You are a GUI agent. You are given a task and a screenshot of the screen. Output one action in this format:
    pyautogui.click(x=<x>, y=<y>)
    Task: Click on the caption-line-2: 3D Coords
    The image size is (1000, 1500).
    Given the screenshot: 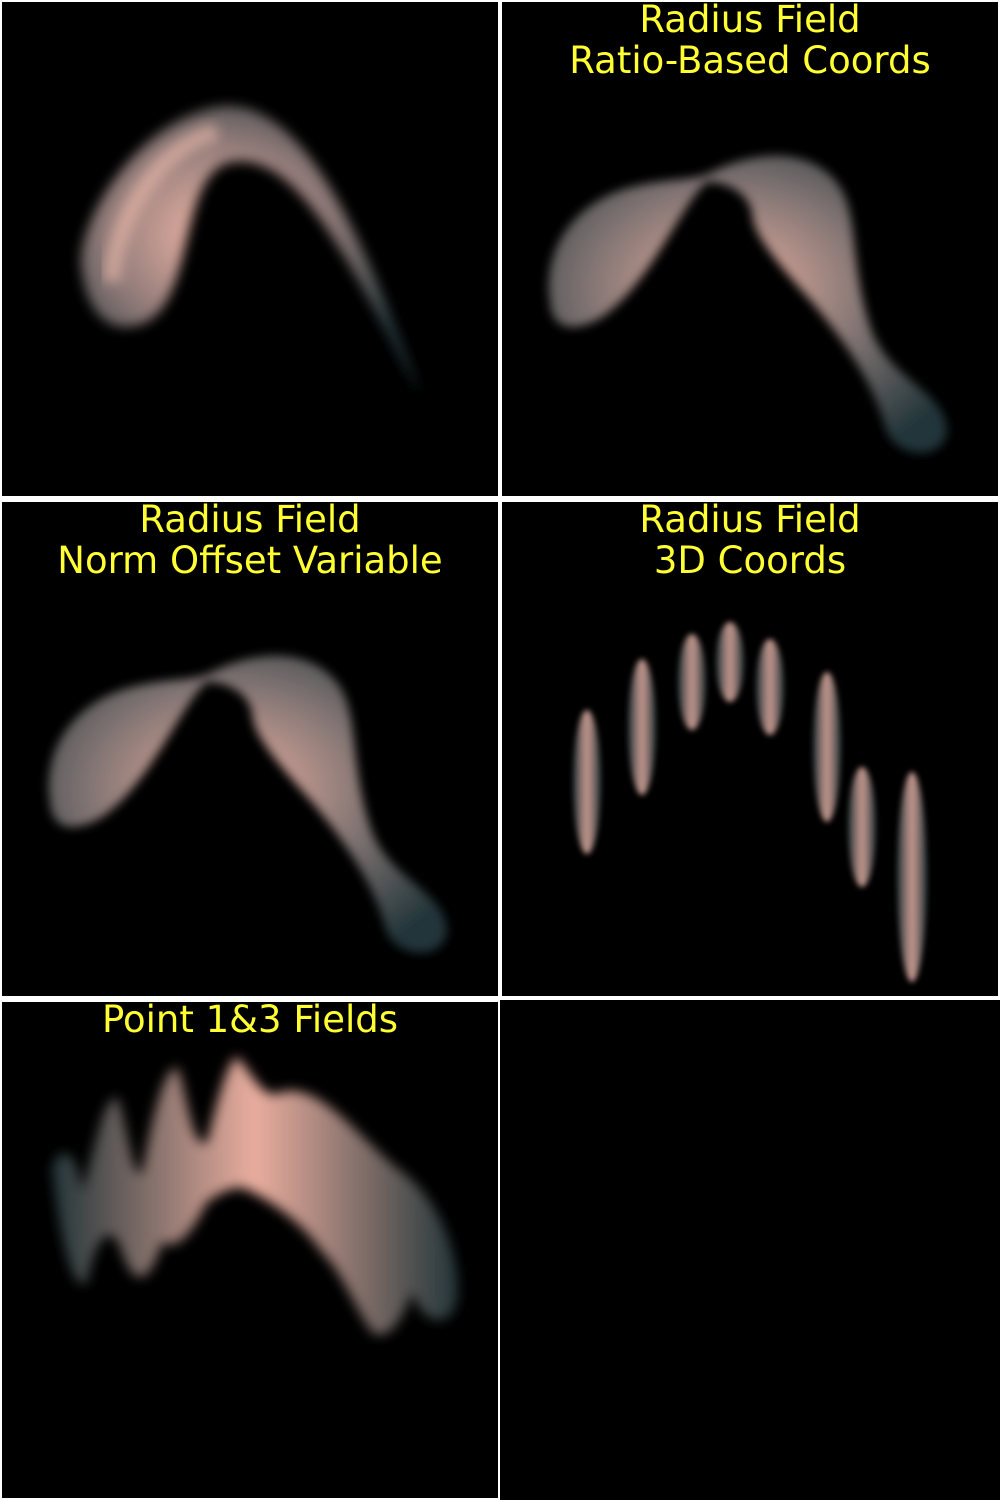 What is the action you would take?
    pyautogui.click(x=750, y=560)
    